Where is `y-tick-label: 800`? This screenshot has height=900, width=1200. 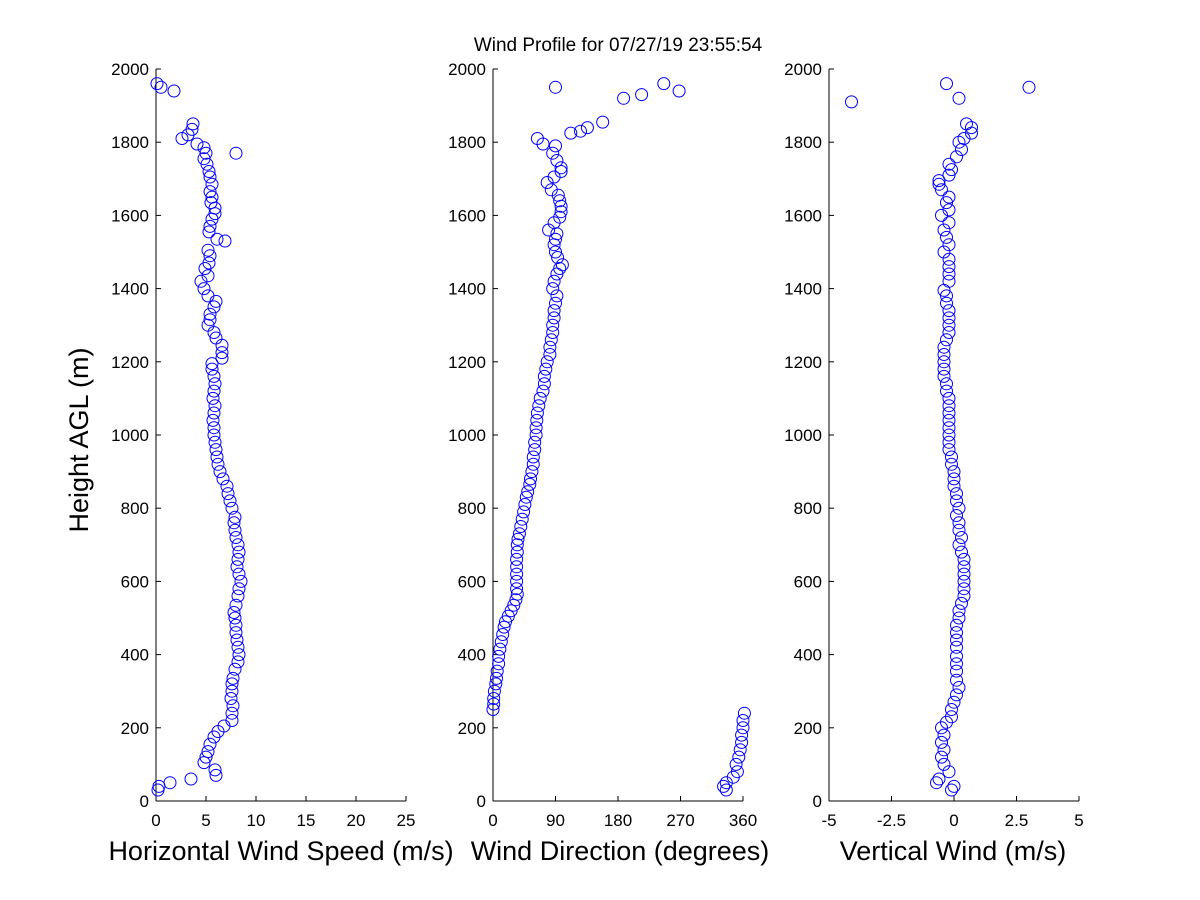 y-tick-label: 800 is located at coordinates (135, 508).